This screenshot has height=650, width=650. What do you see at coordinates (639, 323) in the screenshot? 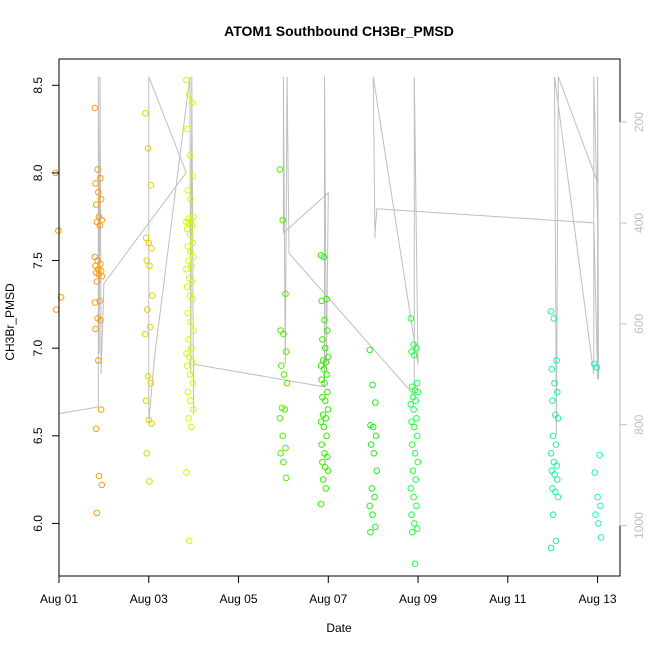
I see `altitude-tick-label: 600` at bounding box center [639, 323].